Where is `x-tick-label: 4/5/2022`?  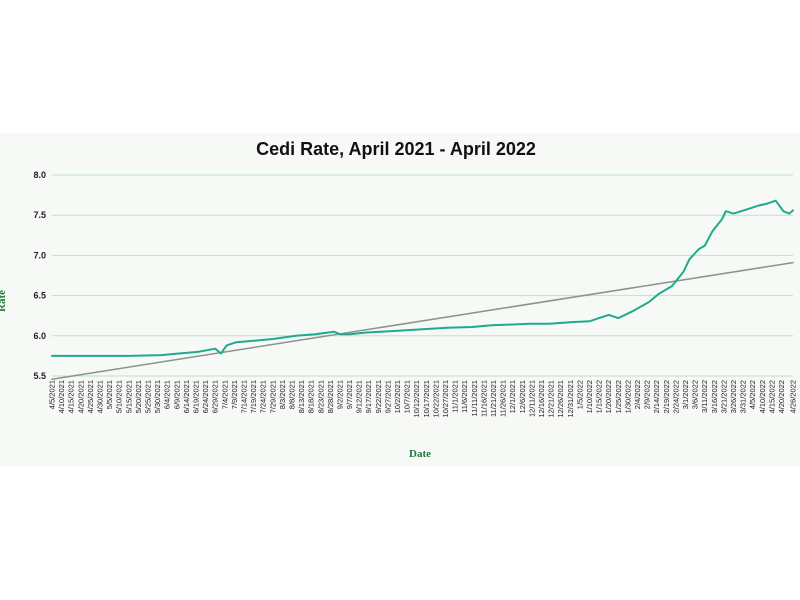 x-tick-label: 4/5/2022 is located at coordinates (752, 394).